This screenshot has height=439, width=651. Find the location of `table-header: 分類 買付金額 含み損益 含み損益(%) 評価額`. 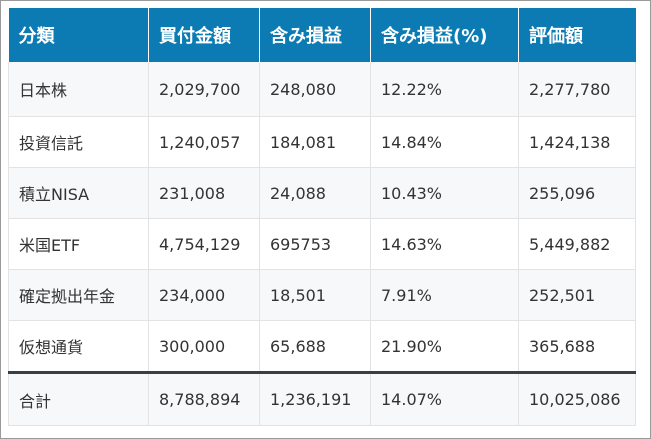

table-header: 分類 買付金額 含み損益 含み損益(%) 評価額 is located at coordinates (322, 35).